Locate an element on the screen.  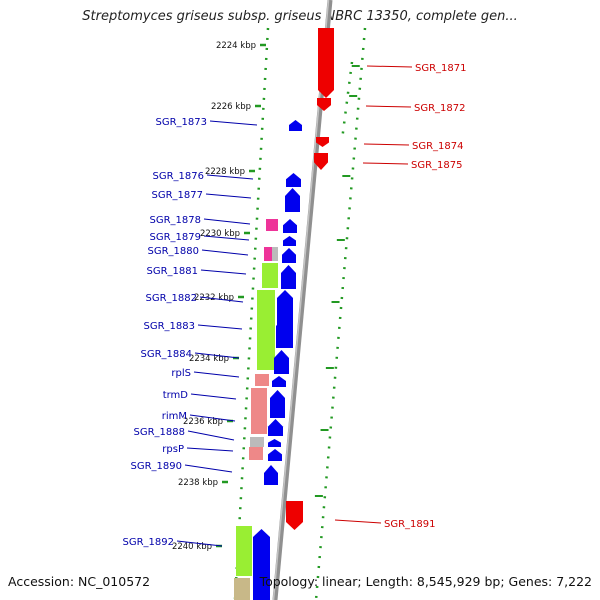
ruler-label: 2232 kbp is located at coordinates (214, 298).